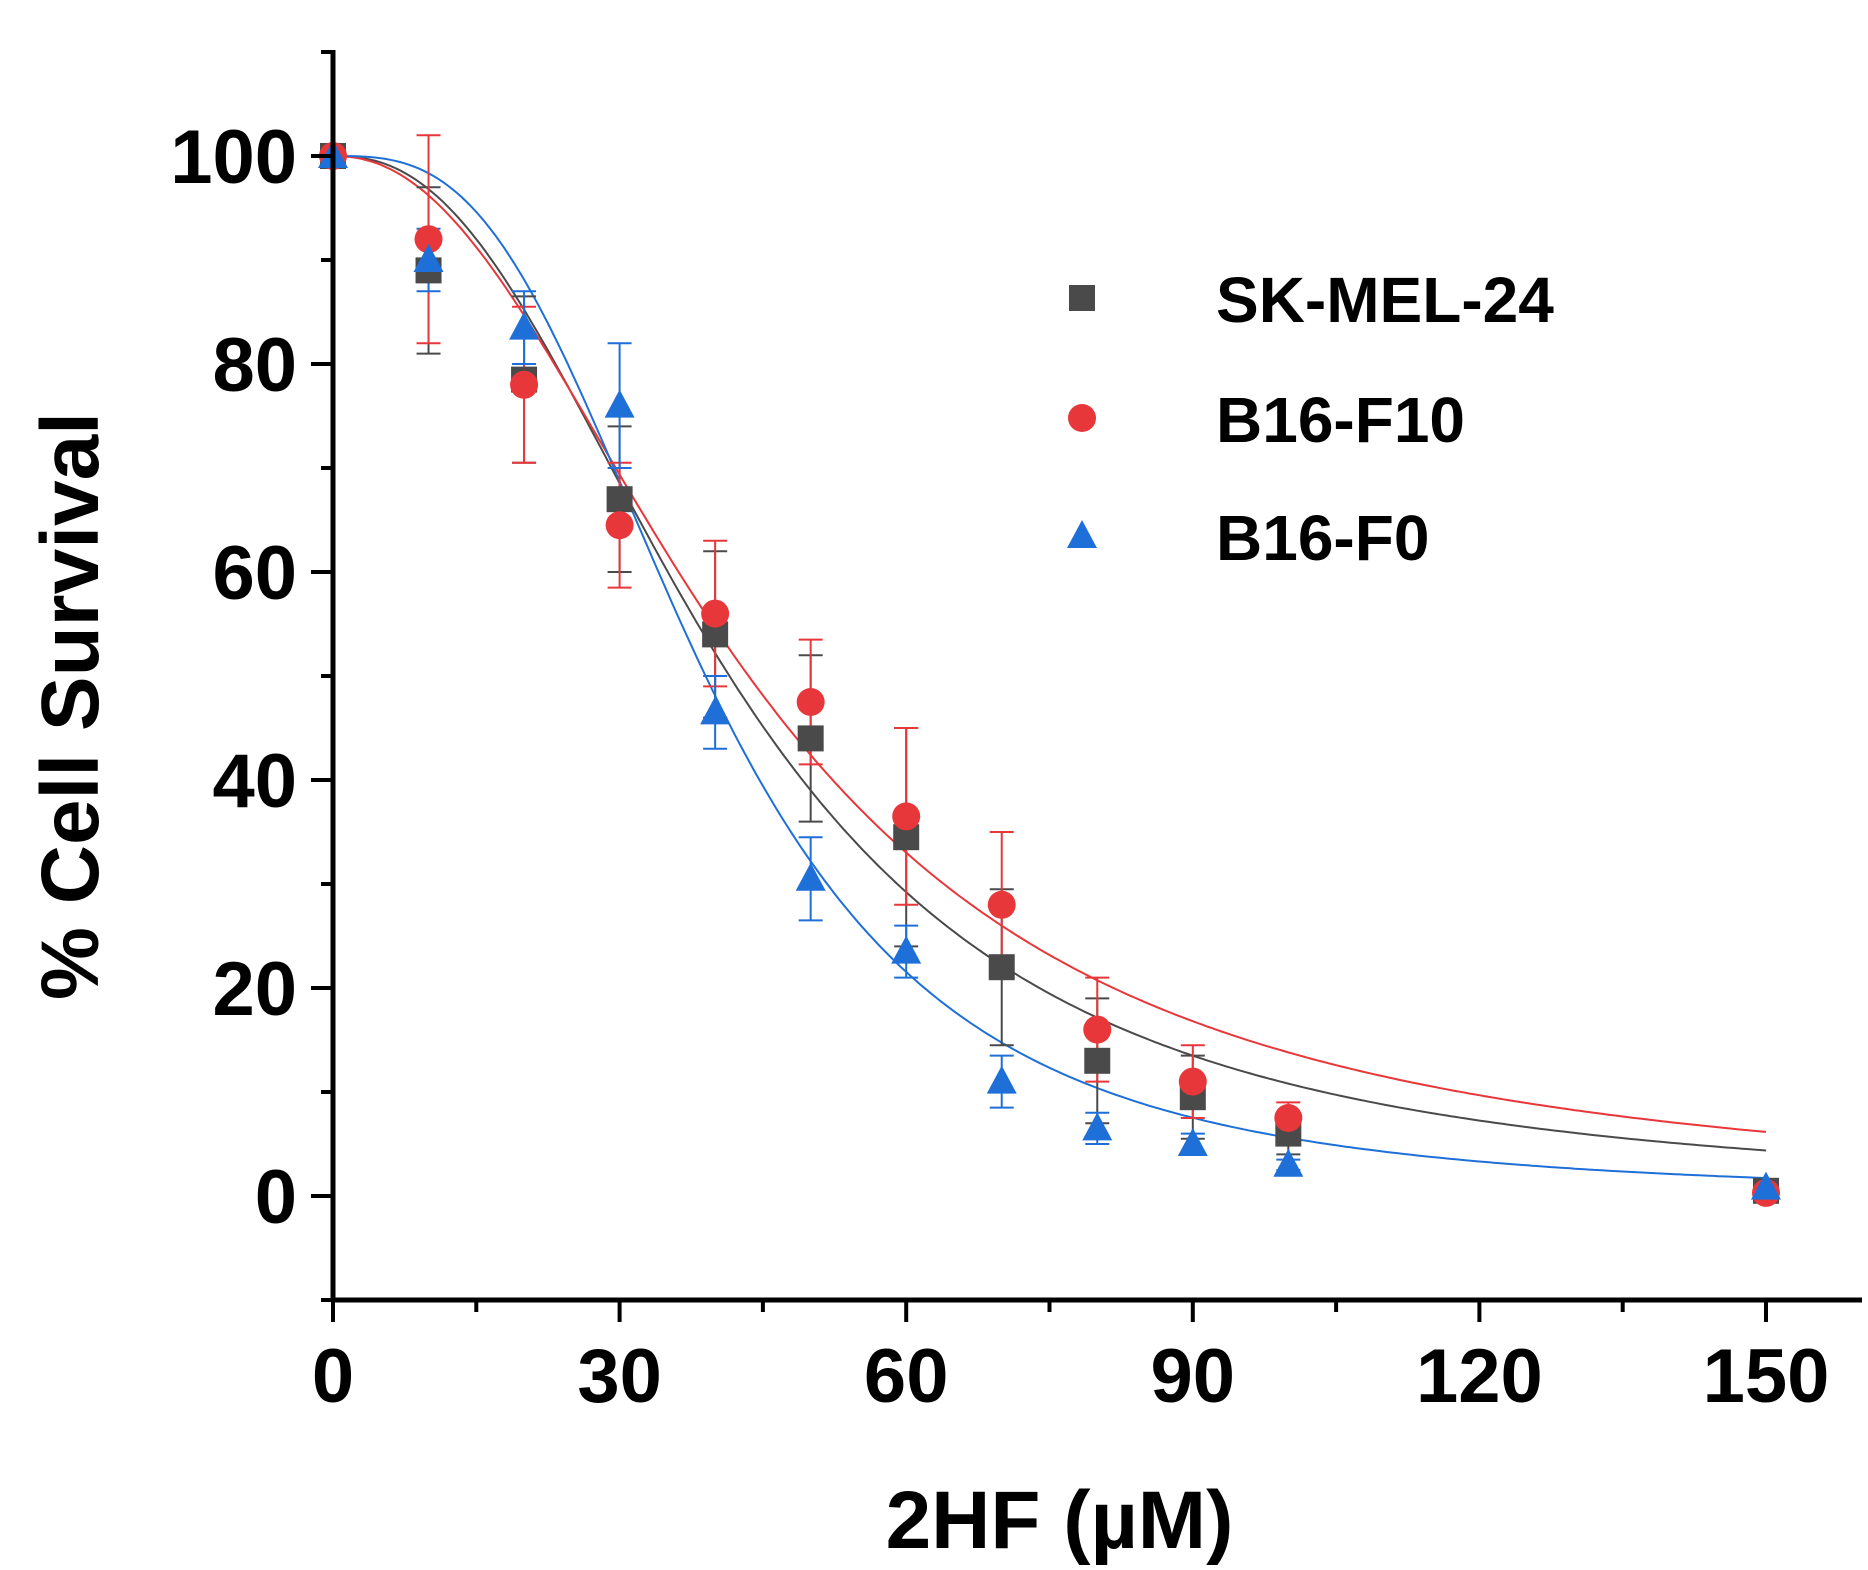 This screenshot has width=1868, height=1570. What do you see at coordinates (254, 573) in the screenshot?
I see `y-tick-label: 60` at bounding box center [254, 573].